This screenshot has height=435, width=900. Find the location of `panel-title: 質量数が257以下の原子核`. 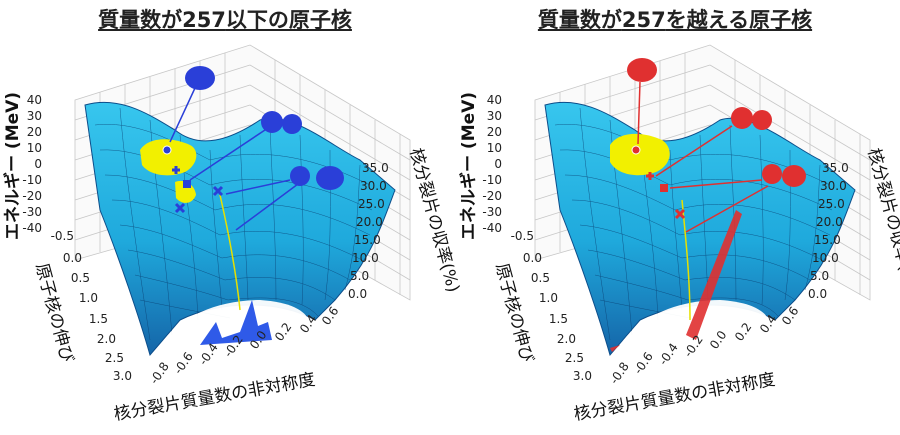

panel-title: 質量数が257以下の原子核 is located at coordinates (225, 20).